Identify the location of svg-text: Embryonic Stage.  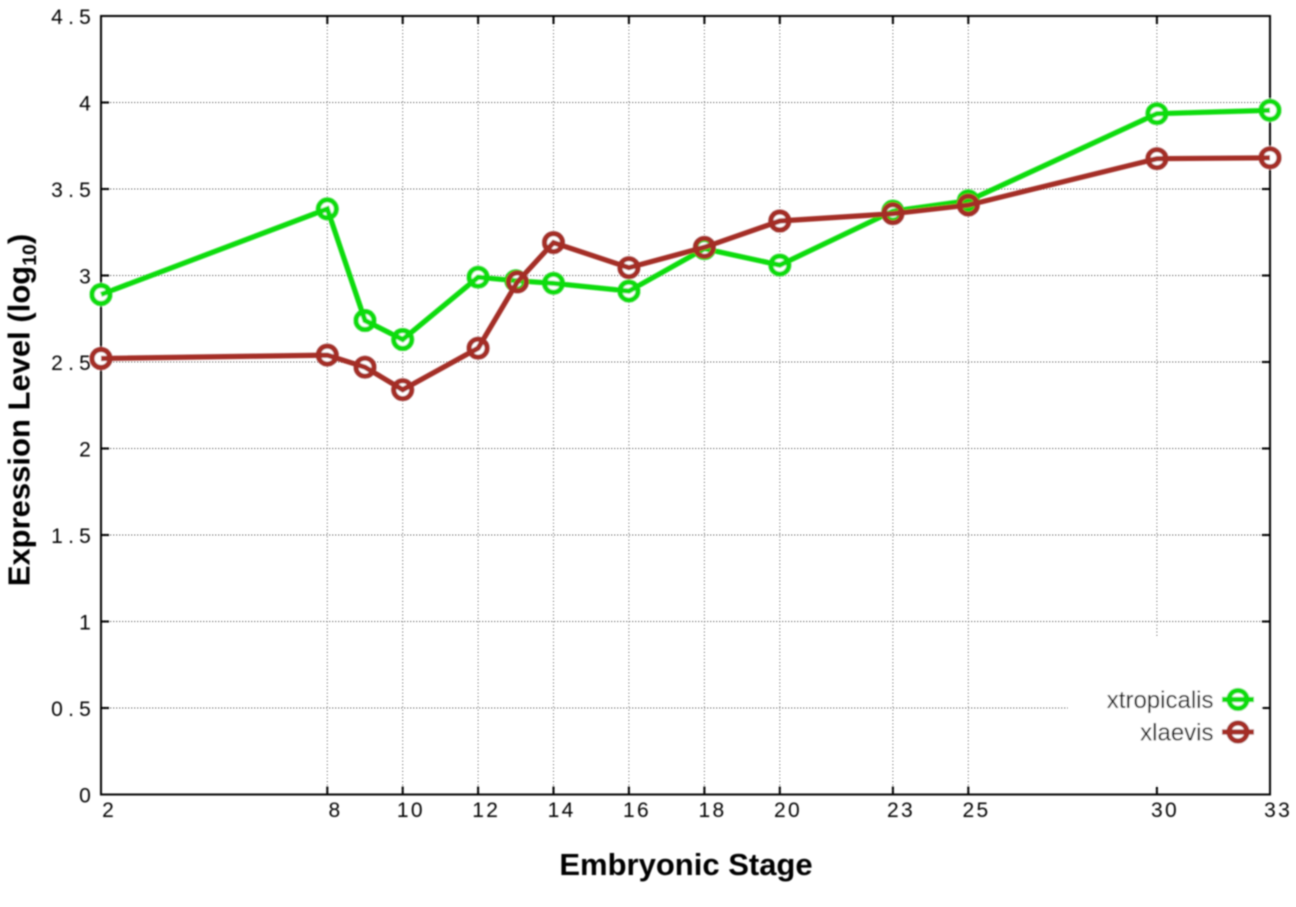
(685, 864).